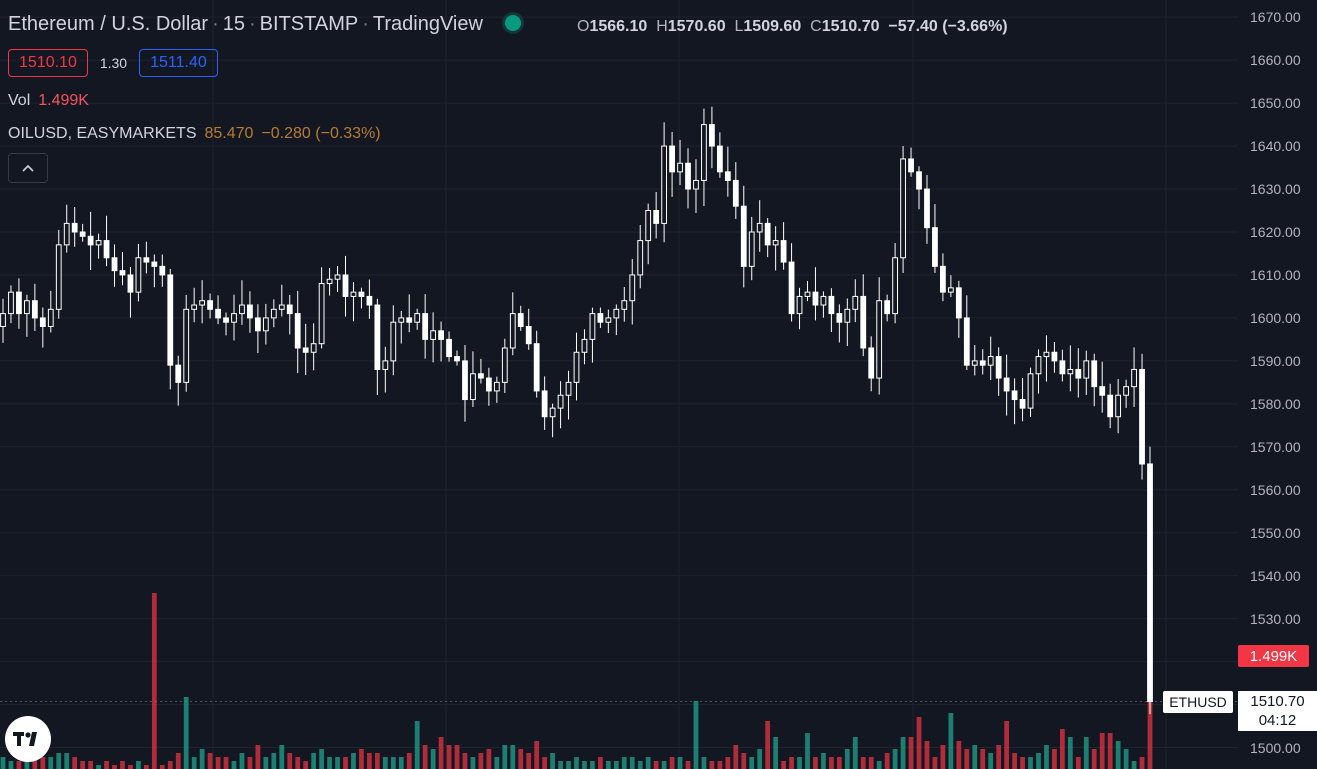 This screenshot has height=769, width=1317. Describe the element at coordinates (233, 24) in the screenshot. I see `interval-label: 15` at that location.